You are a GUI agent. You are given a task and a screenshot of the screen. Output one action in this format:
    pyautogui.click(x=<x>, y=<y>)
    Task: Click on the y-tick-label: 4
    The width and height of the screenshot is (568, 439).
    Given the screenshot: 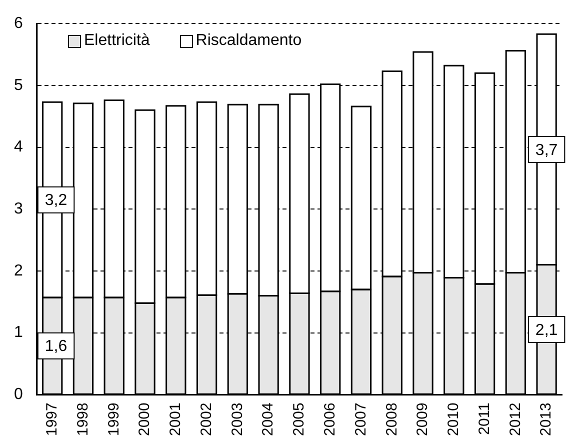 What is the action you would take?
    pyautogui.click(x=18, y=147)
    